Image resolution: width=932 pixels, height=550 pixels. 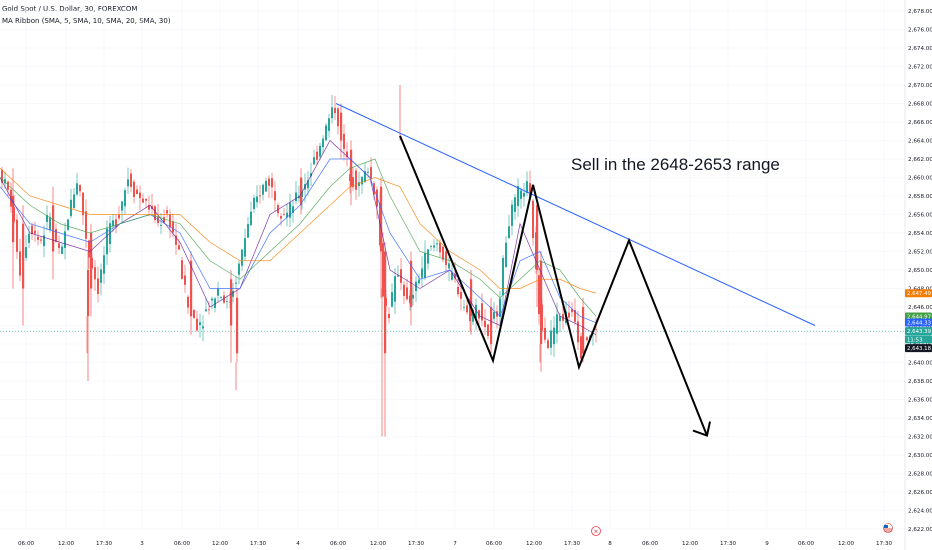 What do you see at coordinates (701, 429) in the screenshot?
I see `projection-arrowhead` at bounding box center [701, 429].